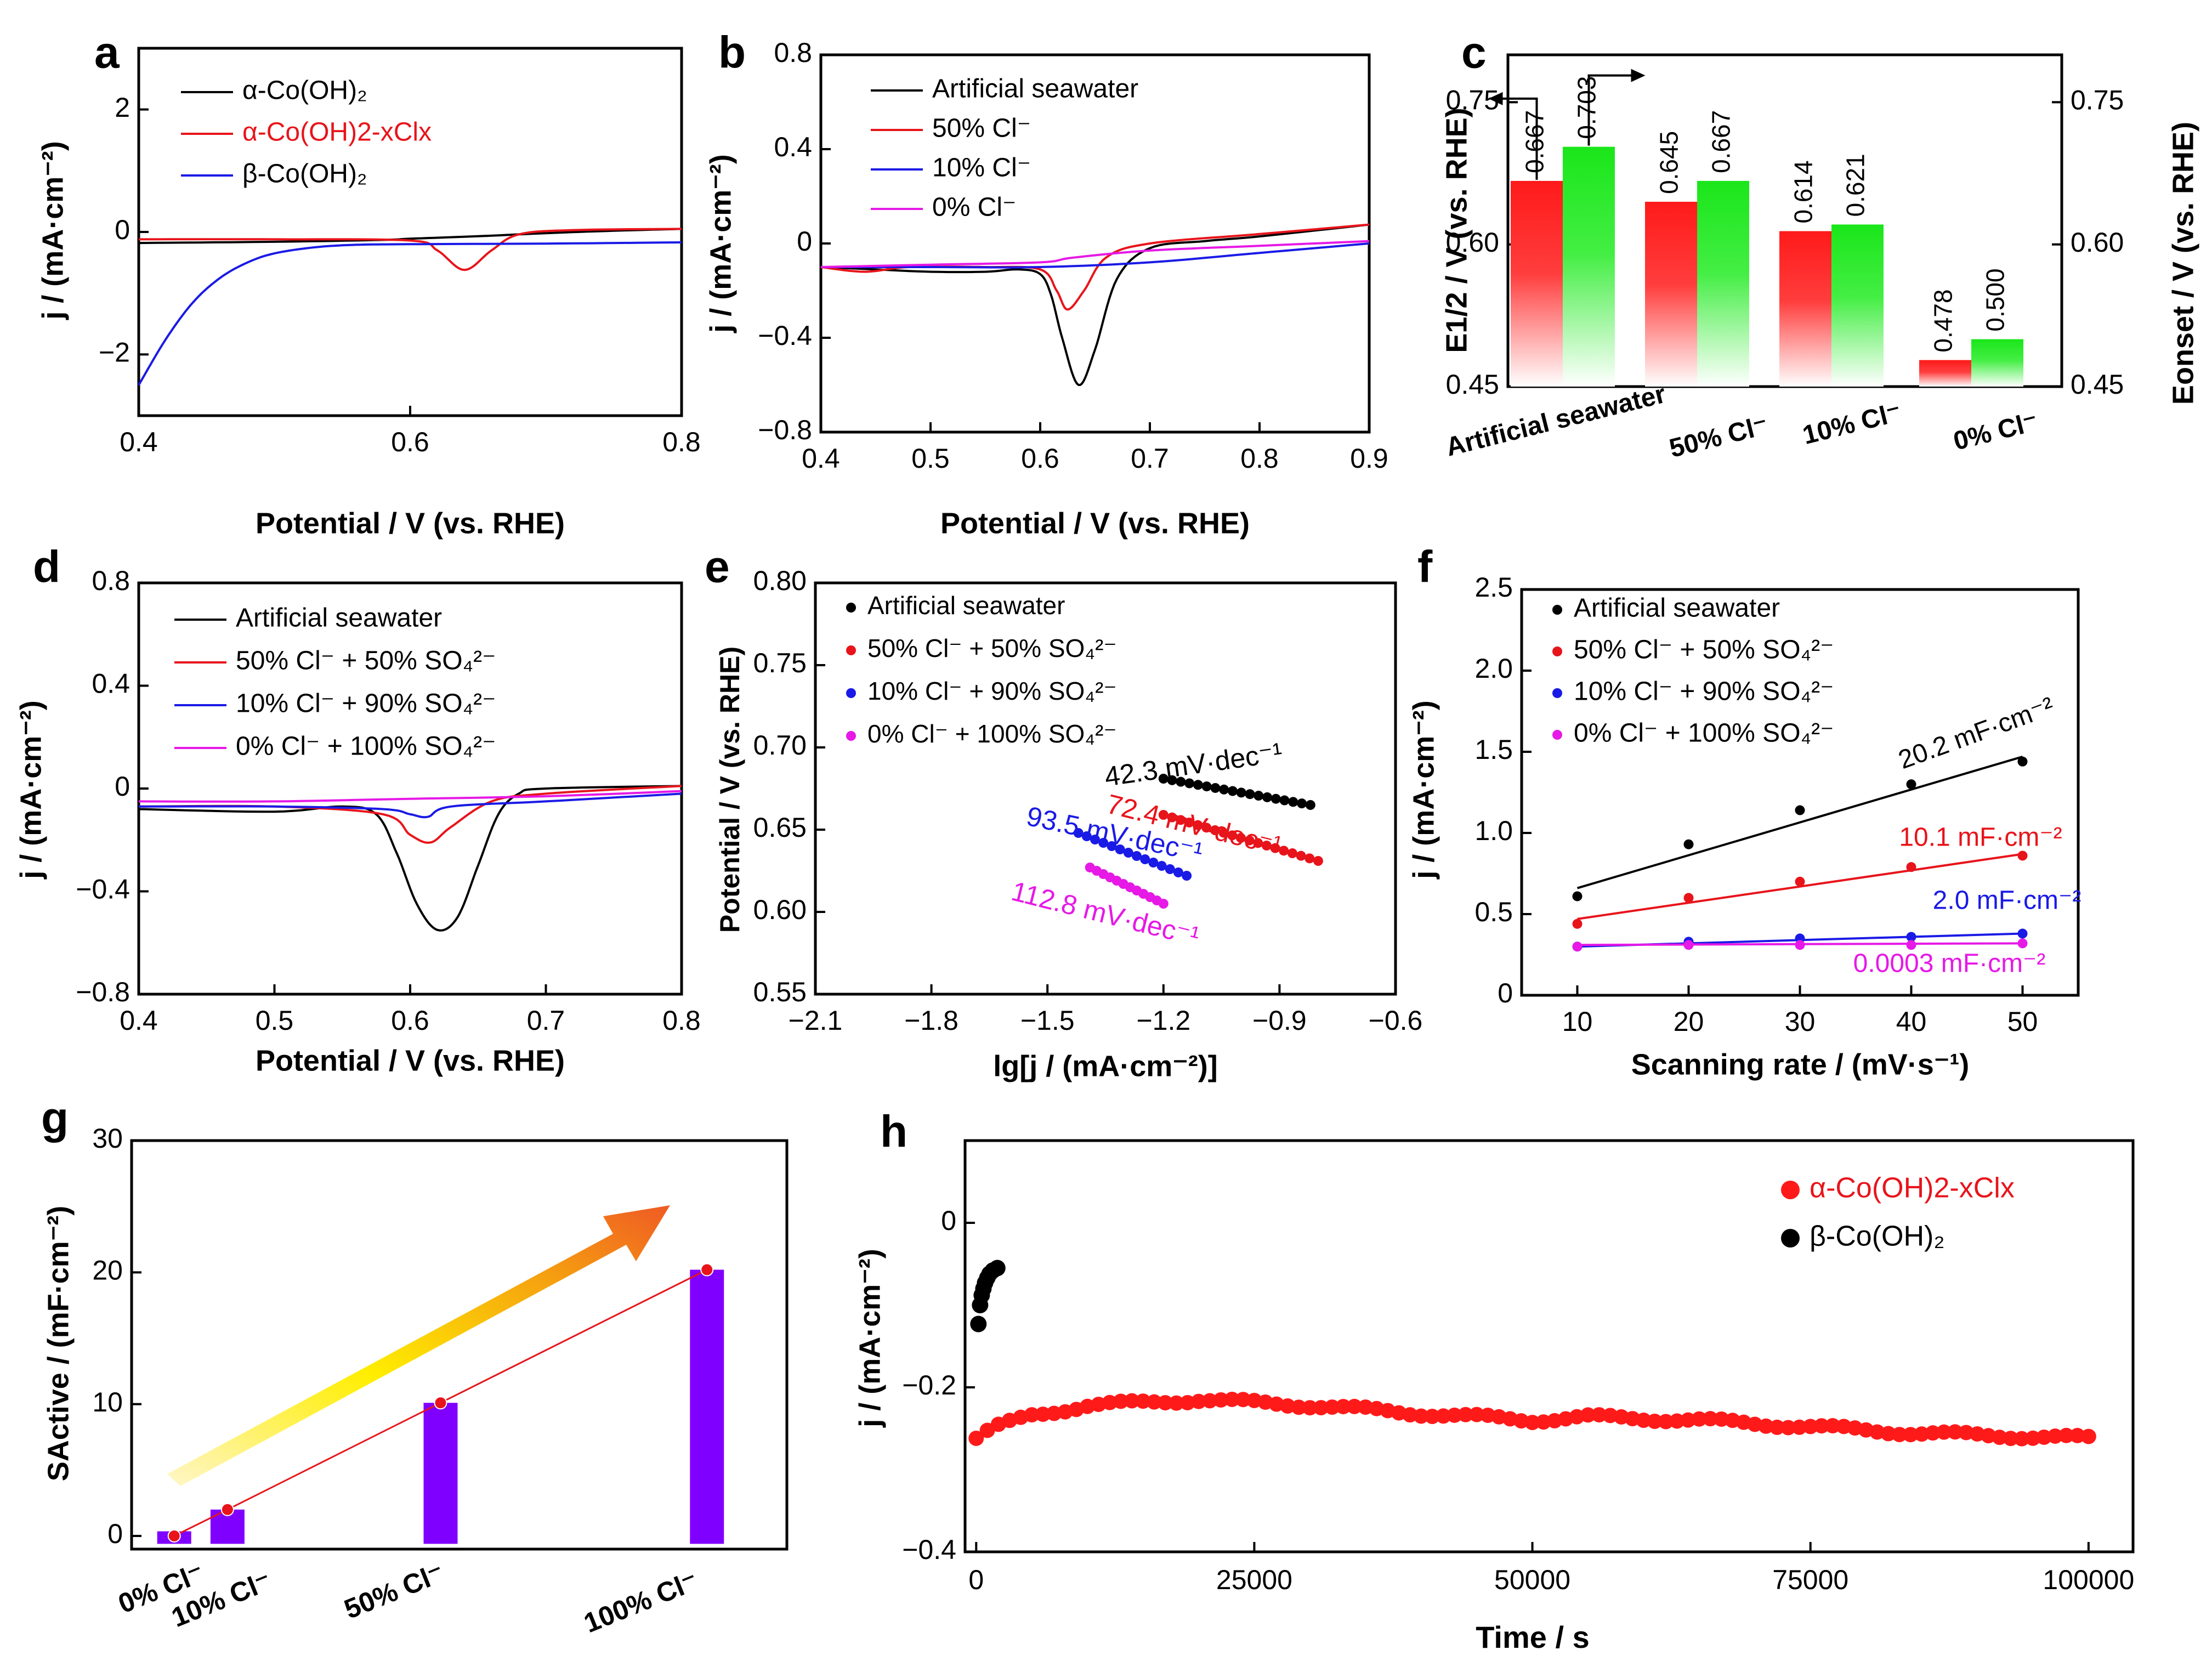 This screenshot has width=2212, height=1667. Describe the element at coordinates (1810, 1579) in the screenshot. I see `x-tick-label: 75000` at that location.